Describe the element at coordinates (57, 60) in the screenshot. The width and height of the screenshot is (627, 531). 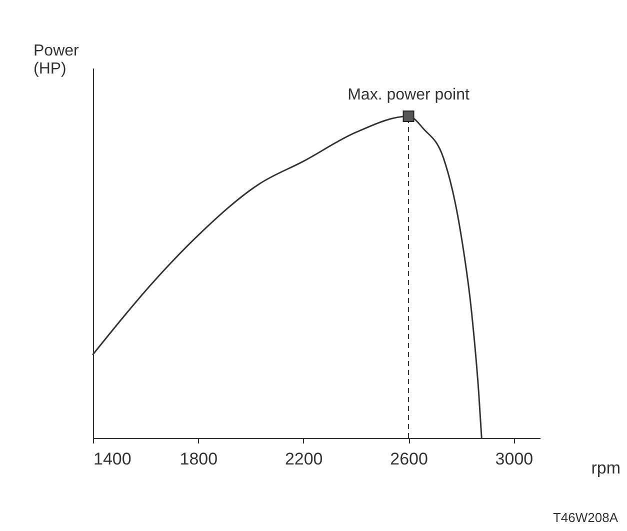
I see `y-axis-title: Power (HP)` at that location.